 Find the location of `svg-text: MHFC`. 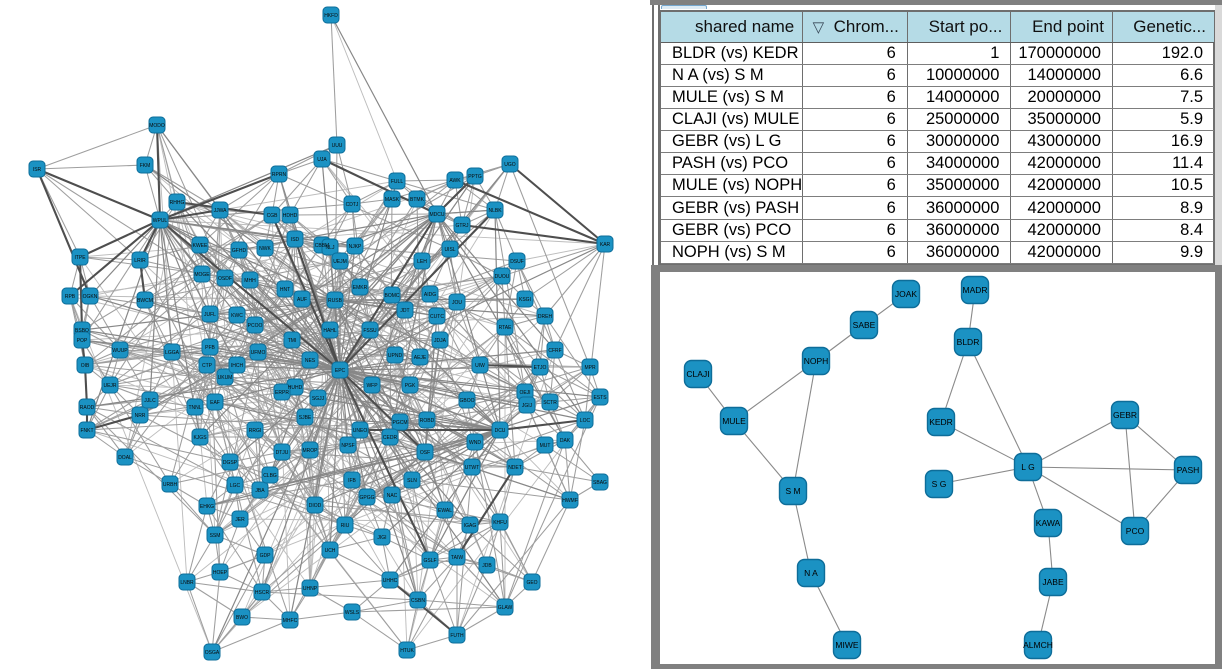

svg-text: MHFC is located at coordinates (290, 621).